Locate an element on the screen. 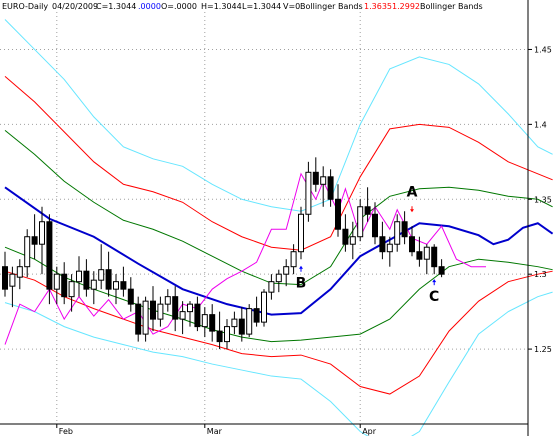 This screenshot has height=436, width=555. header-indicator2: Bollinger Bands is located at coordinates (451, 6).